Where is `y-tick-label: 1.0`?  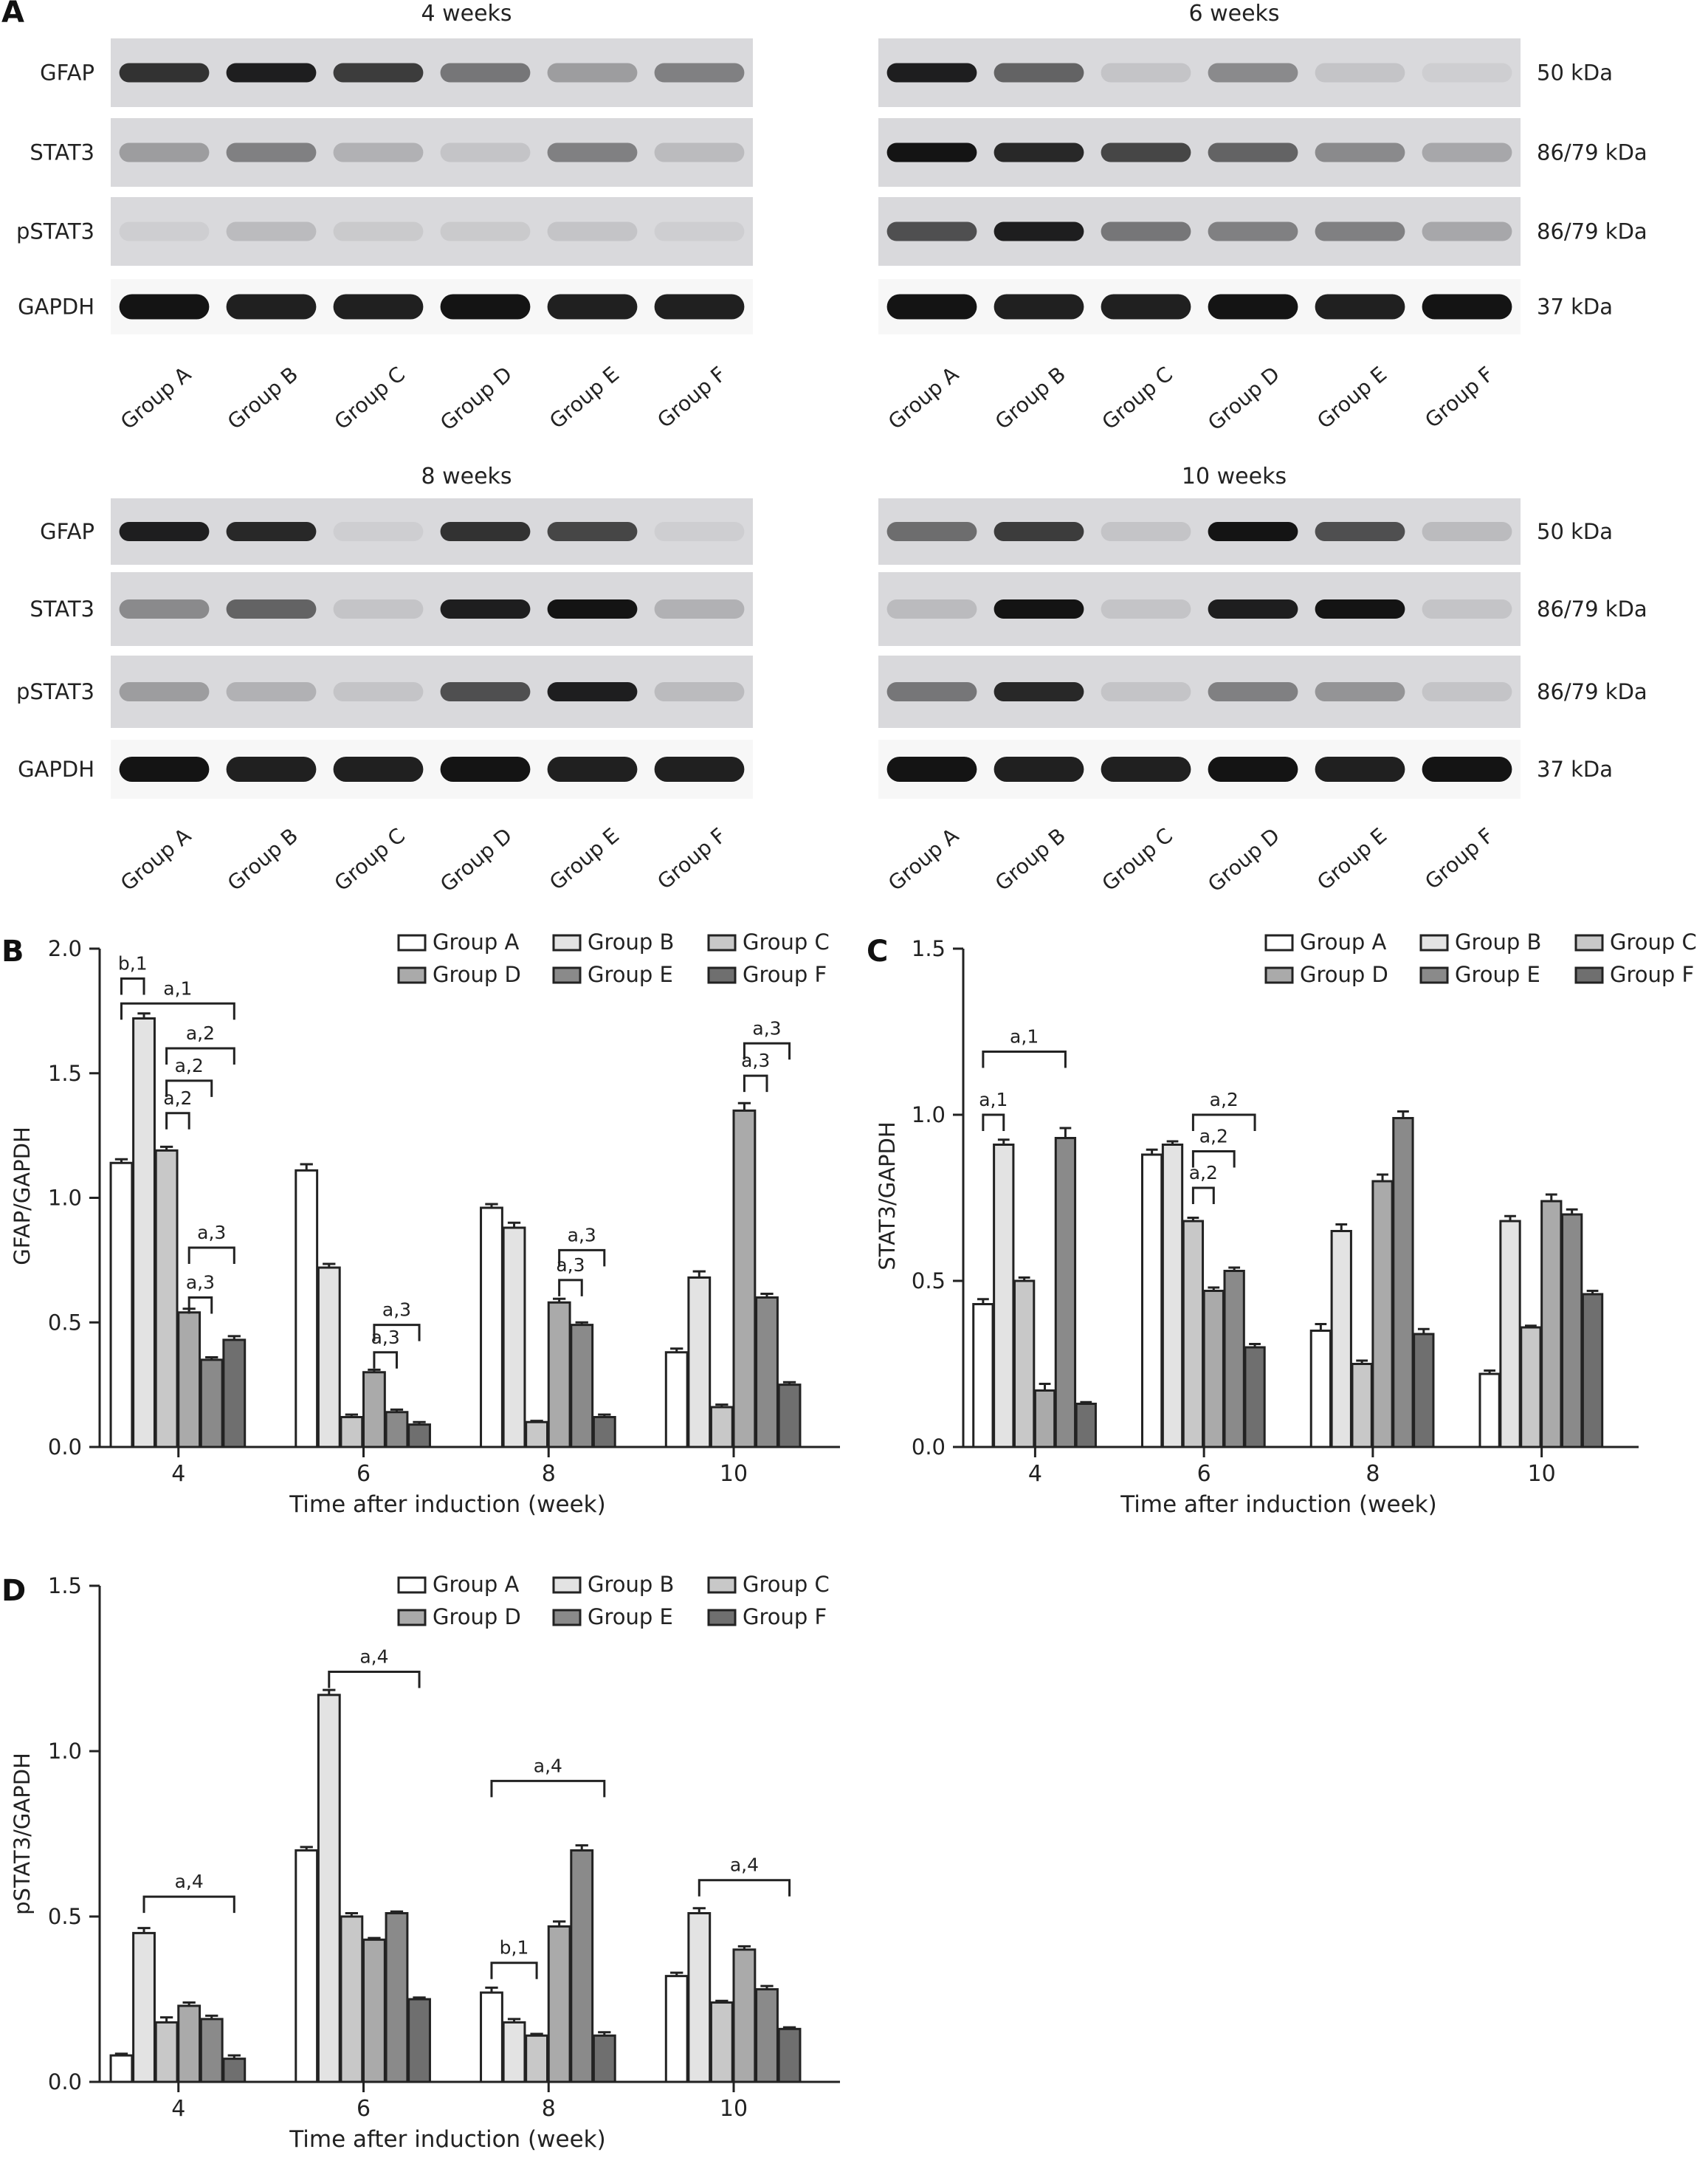 y-tick-label: 1.0 is located at coordinates (929, 1114).